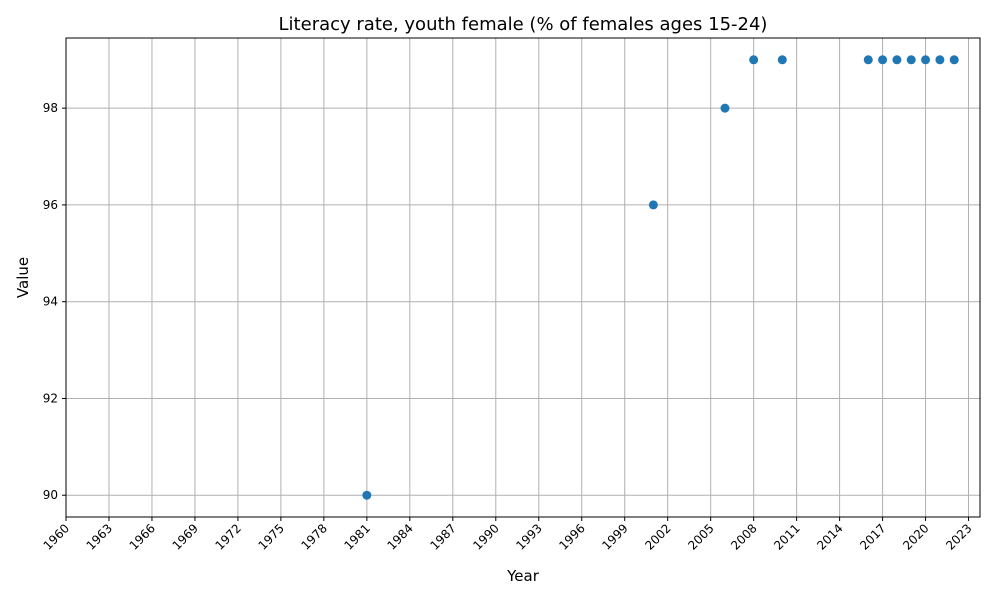  I want to click on x-tick-label: 2005, so click(700, 536).